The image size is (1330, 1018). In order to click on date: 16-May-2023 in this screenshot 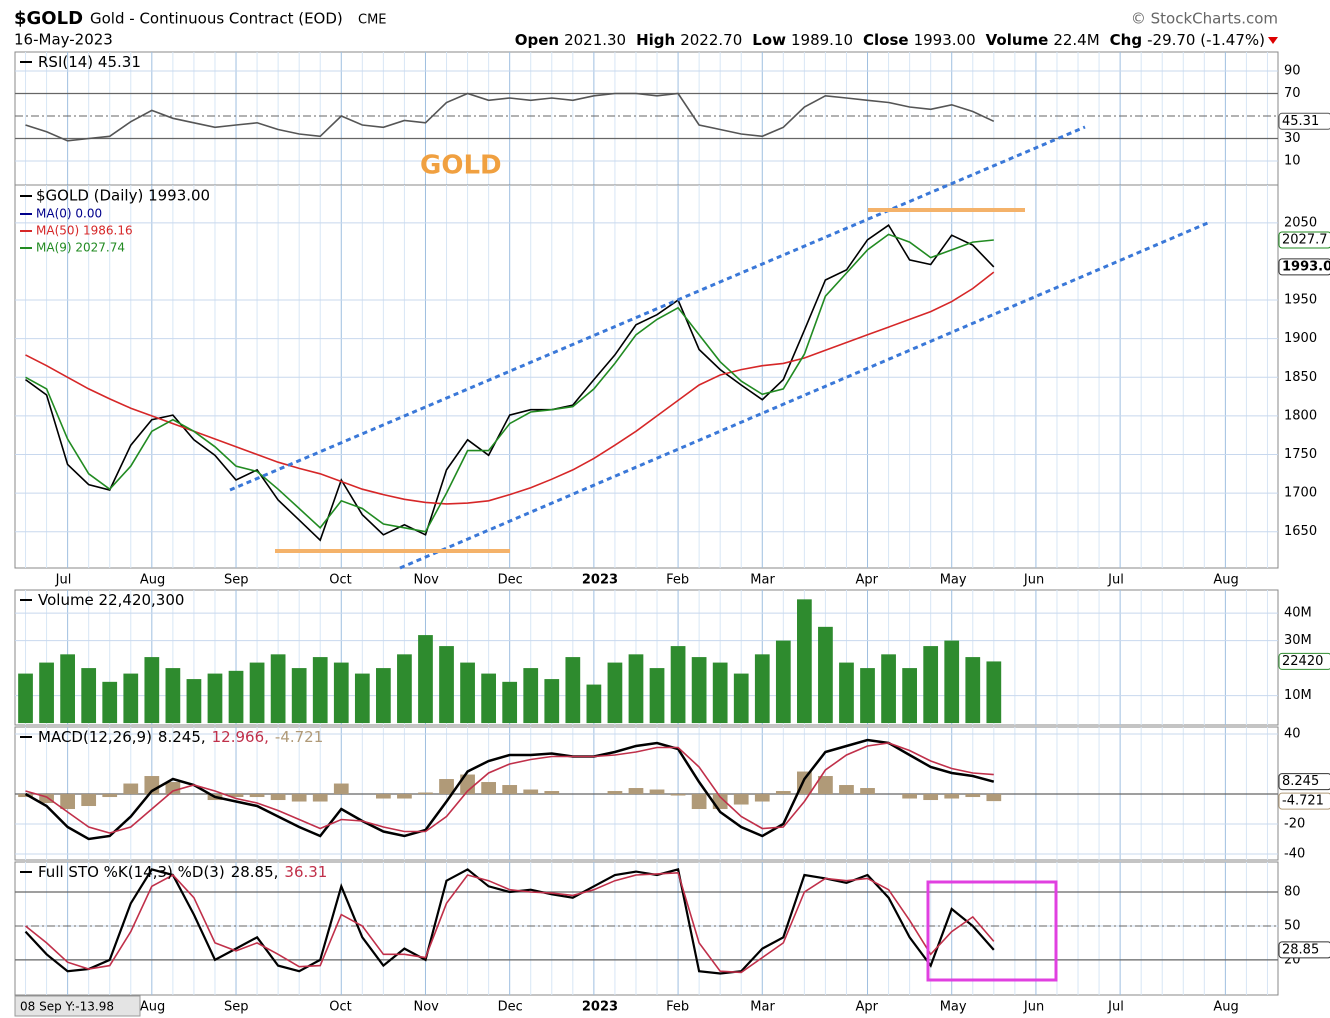, I will do `click(63, 40)`.